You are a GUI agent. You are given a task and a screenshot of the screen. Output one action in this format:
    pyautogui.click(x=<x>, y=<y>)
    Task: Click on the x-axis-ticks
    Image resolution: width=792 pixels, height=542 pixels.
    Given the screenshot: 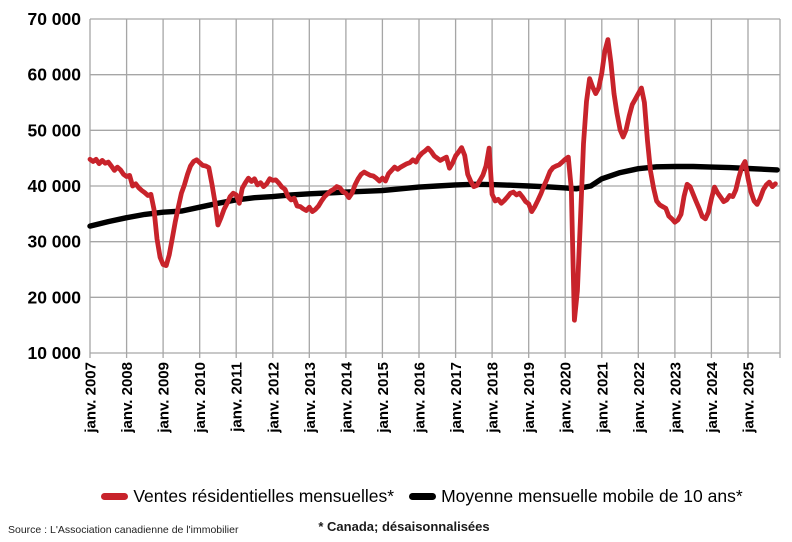 What is the action you would take?
    pyautogui.click(x=435, y=355)
    